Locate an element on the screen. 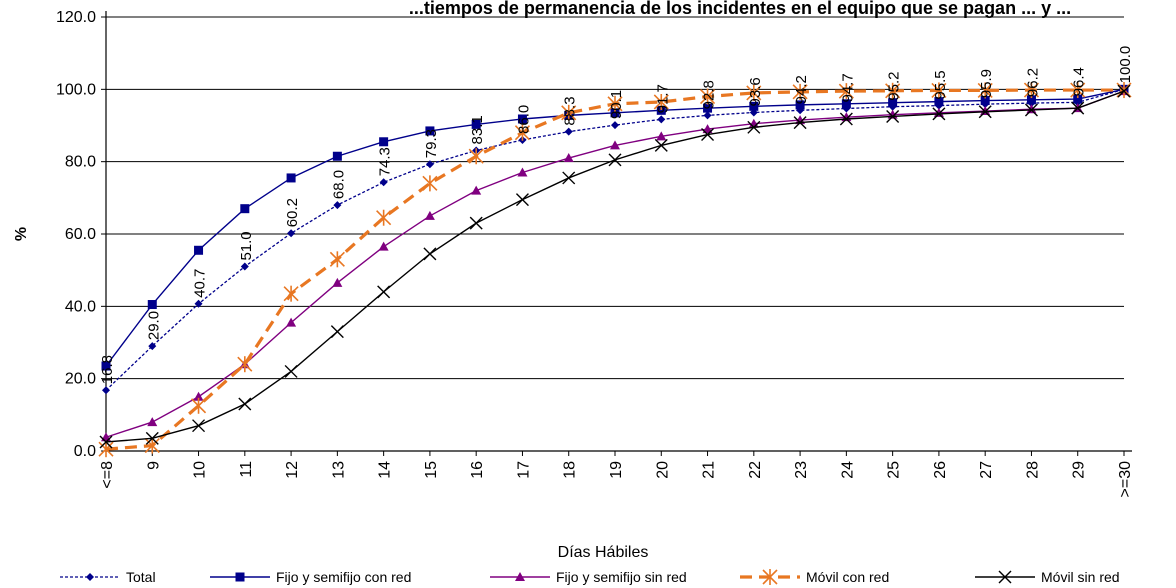  data-label: 100.0 is located at coordinates (1125, 65).